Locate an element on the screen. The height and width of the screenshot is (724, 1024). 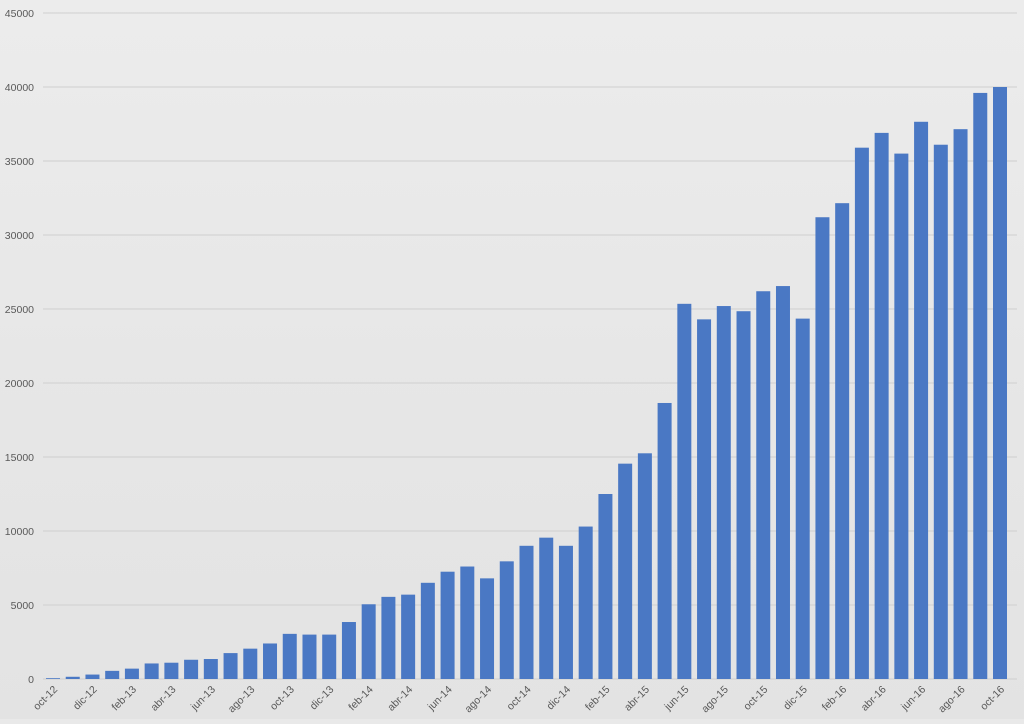
x-tick-label: oct-12 is located at coordinates (45, 698).